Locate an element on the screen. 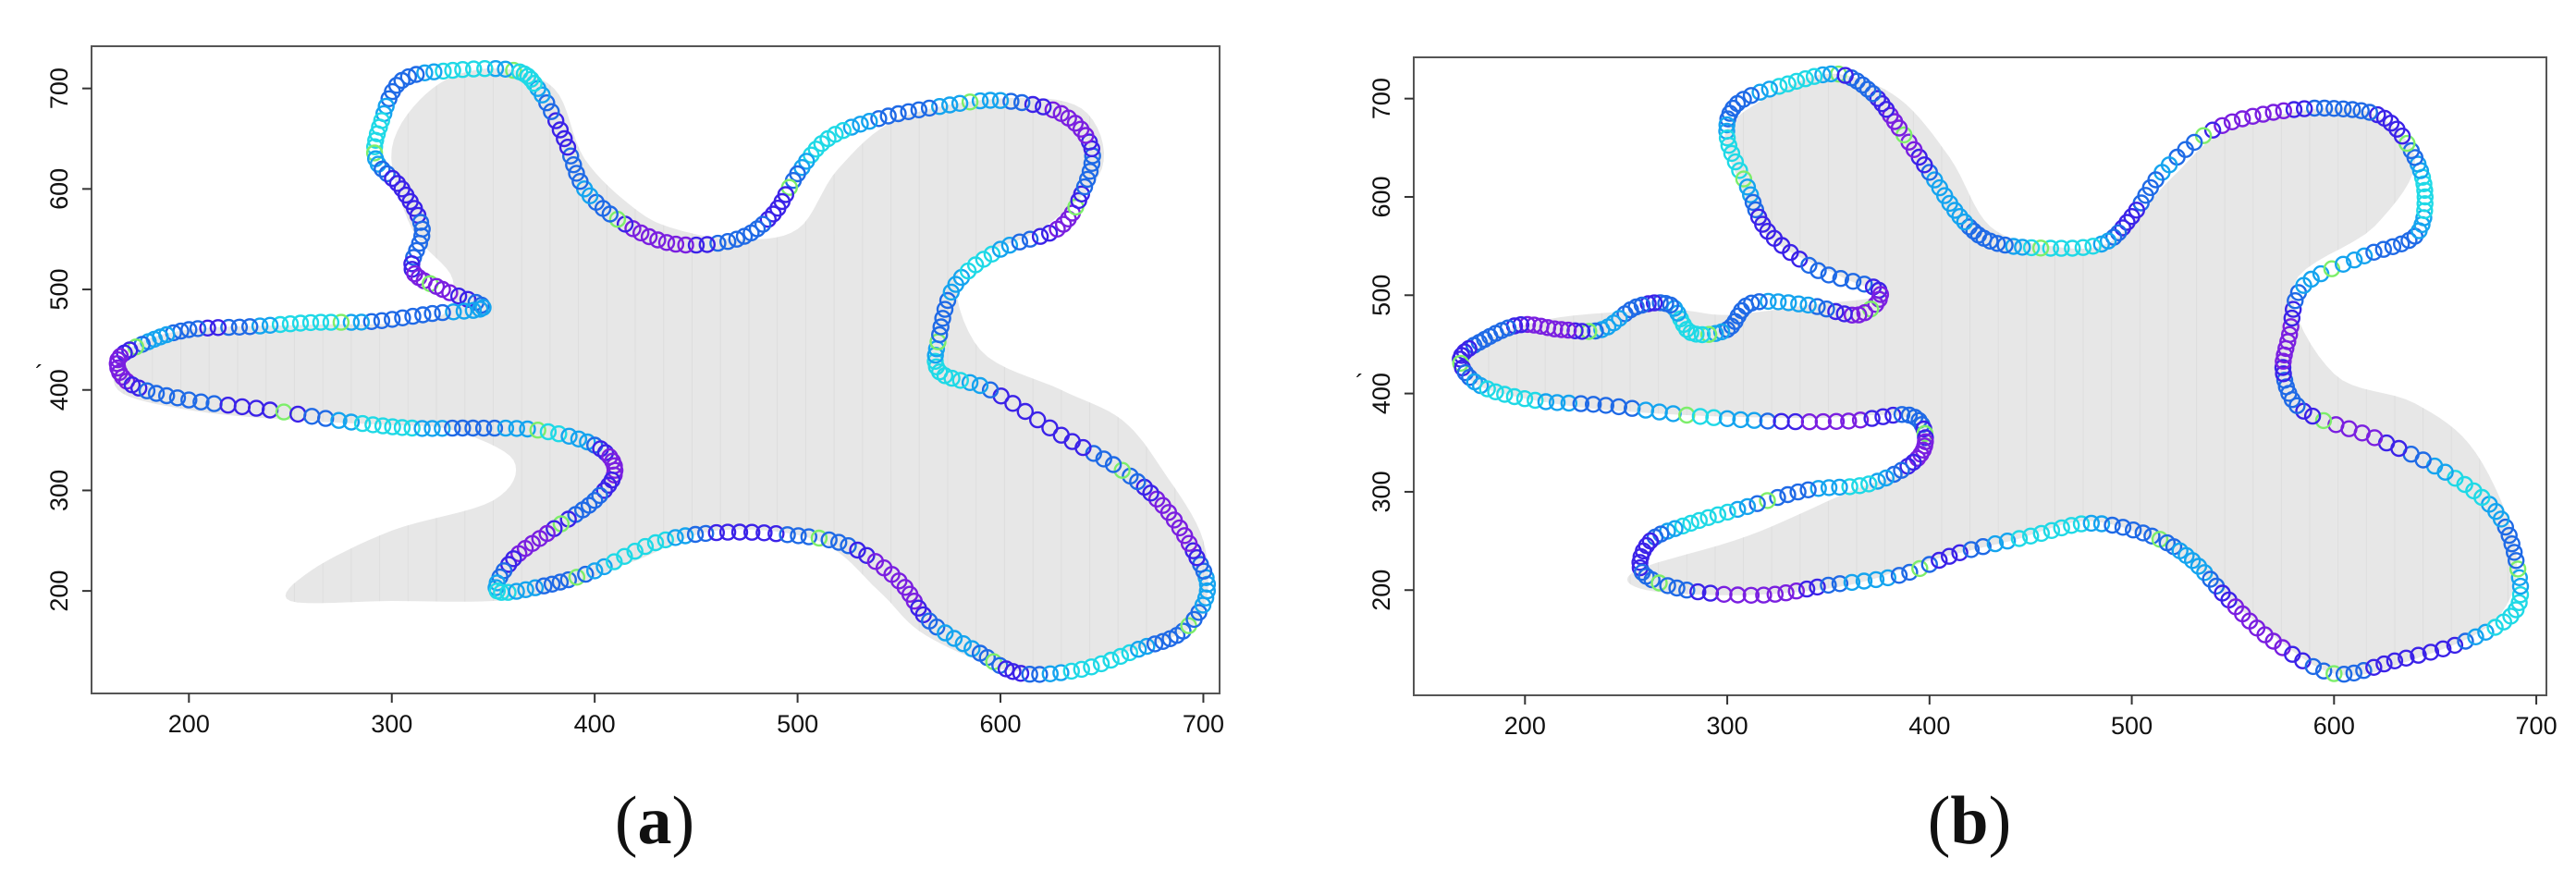 Image resolution: width=2576 pixels, height=895 pixels. panel-b-y-tick-label: 300 is located at coordinates (1381, 491).